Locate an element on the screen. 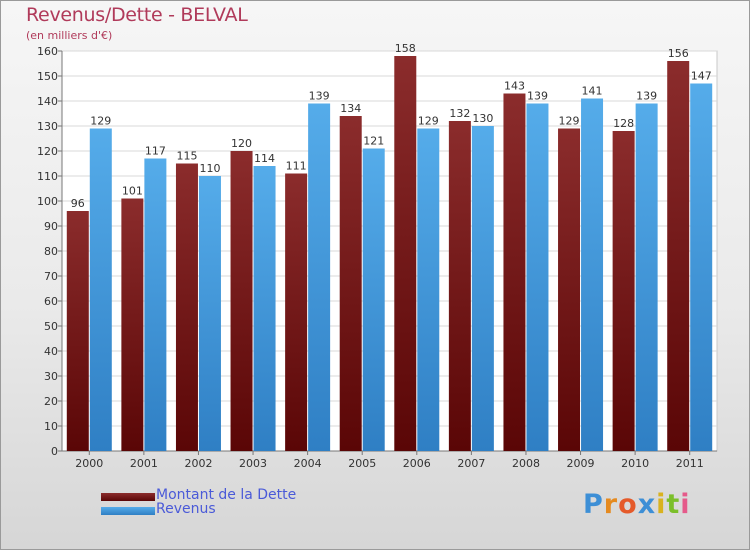  data-label: 158 is located at coordinates (405, 48).